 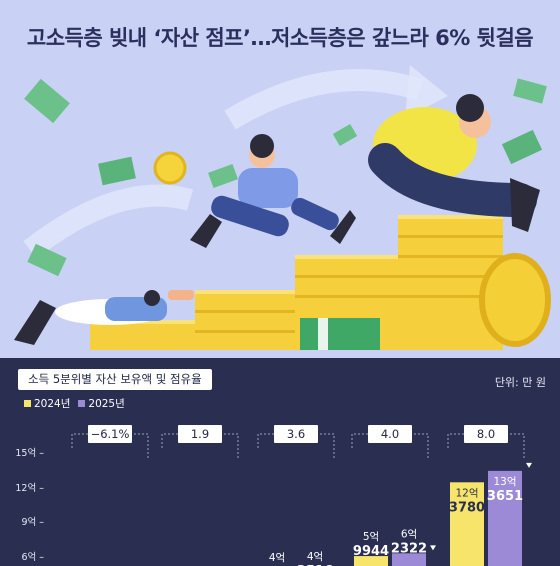 What do you see at coordinates (273, 191) in the screenshot?
I see `running-figure` at bounding box center [273, 191].